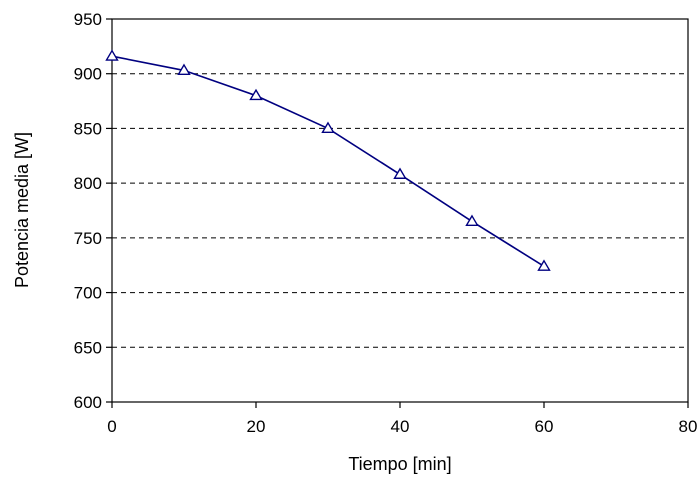 The width and height of the screenshot is (698, 479). What do you see at coordinates (88, 238) in the screenshot?
I see `y-tick-label: 750` at bounding box center [88, 238].